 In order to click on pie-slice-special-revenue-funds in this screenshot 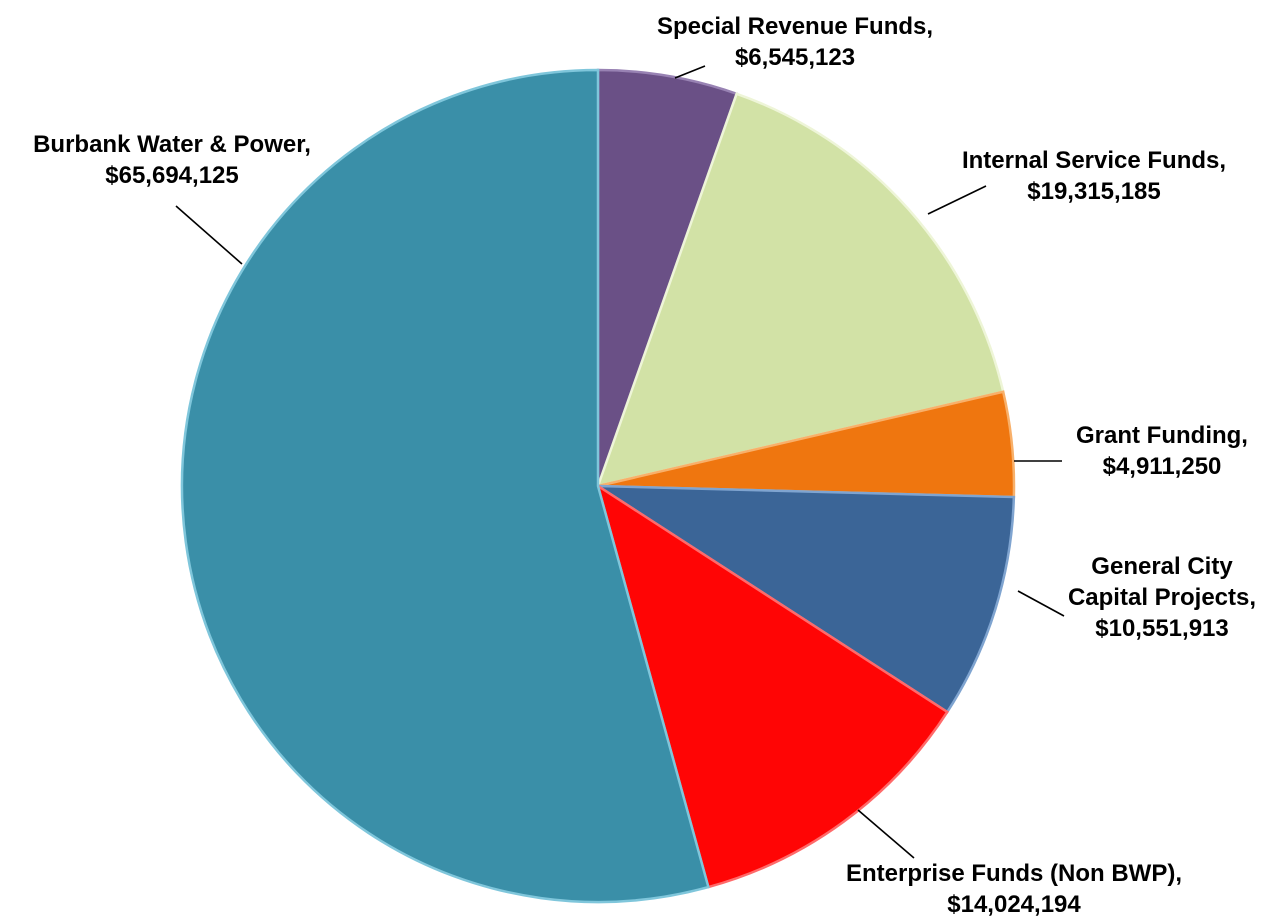, I will do `click(667, 277)`.